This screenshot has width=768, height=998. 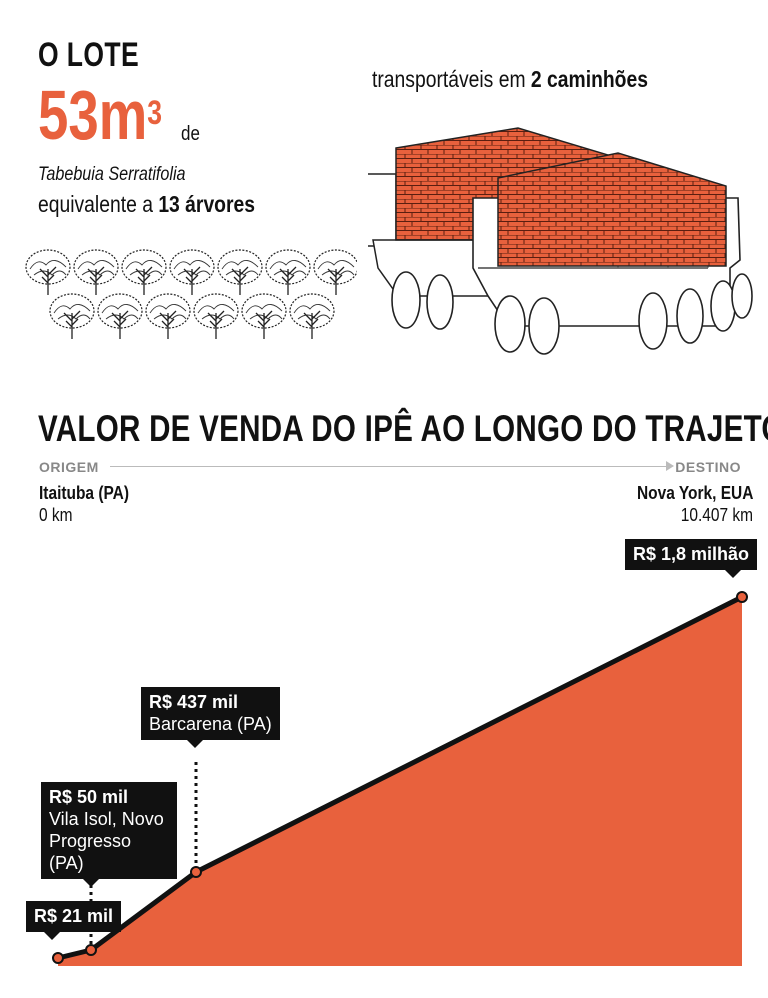 What do you see at coordinates (106, 841) in the screenshot?
I see `data-label-place: Vila Isol, Novo Progresso (PA)` at bounding box center [106, 841].